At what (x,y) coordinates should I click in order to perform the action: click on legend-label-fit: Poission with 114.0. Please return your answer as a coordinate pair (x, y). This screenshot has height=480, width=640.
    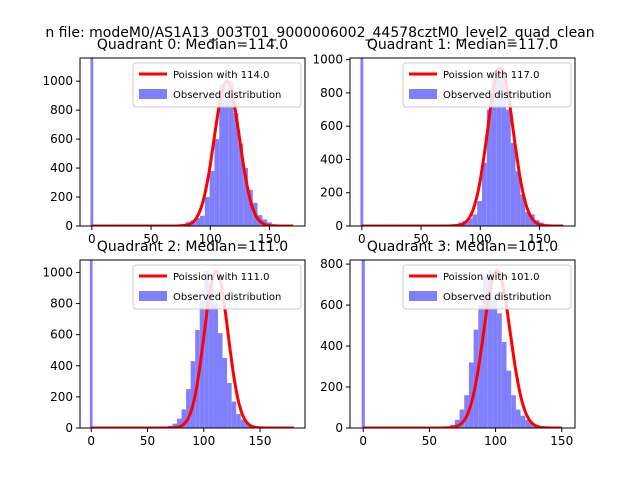
    Looking at the image, I should click on (221, 75).